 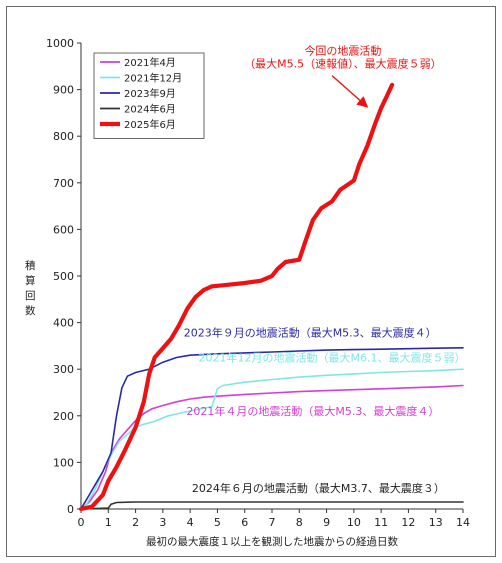 What do you see at coordinates (312, 411) in the screenshot?
I see `annotation-label: 2021年４月の地震活動（最大M5.3、最大震度４）` at bounding box center [312, 411].